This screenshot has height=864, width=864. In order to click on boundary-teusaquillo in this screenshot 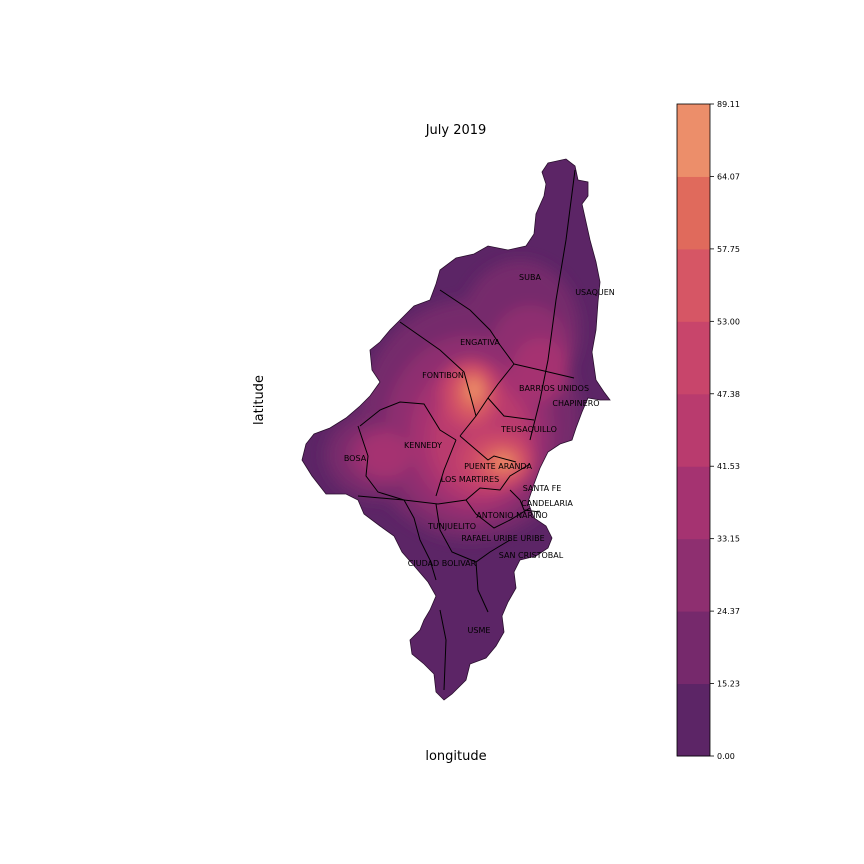, I will do `click(511, 409)`.